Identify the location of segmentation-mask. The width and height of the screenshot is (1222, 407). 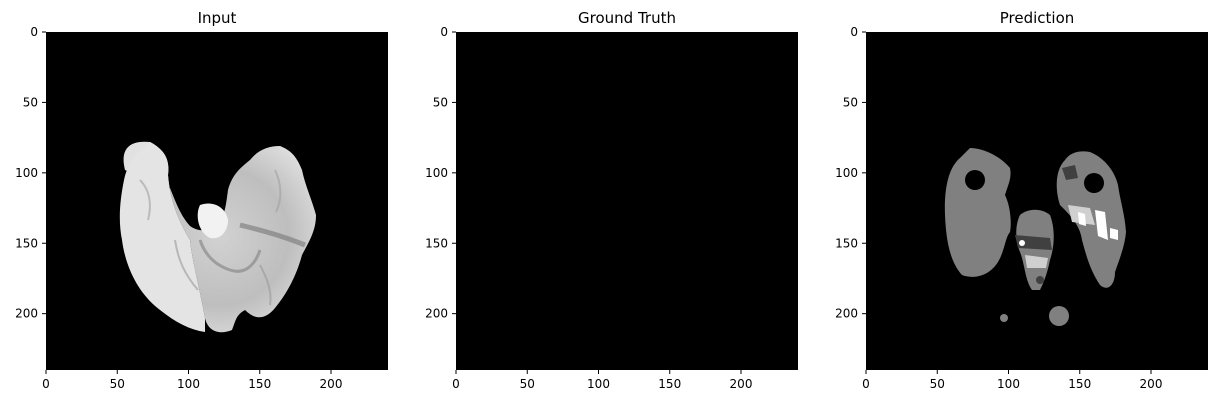
(1035, 237).